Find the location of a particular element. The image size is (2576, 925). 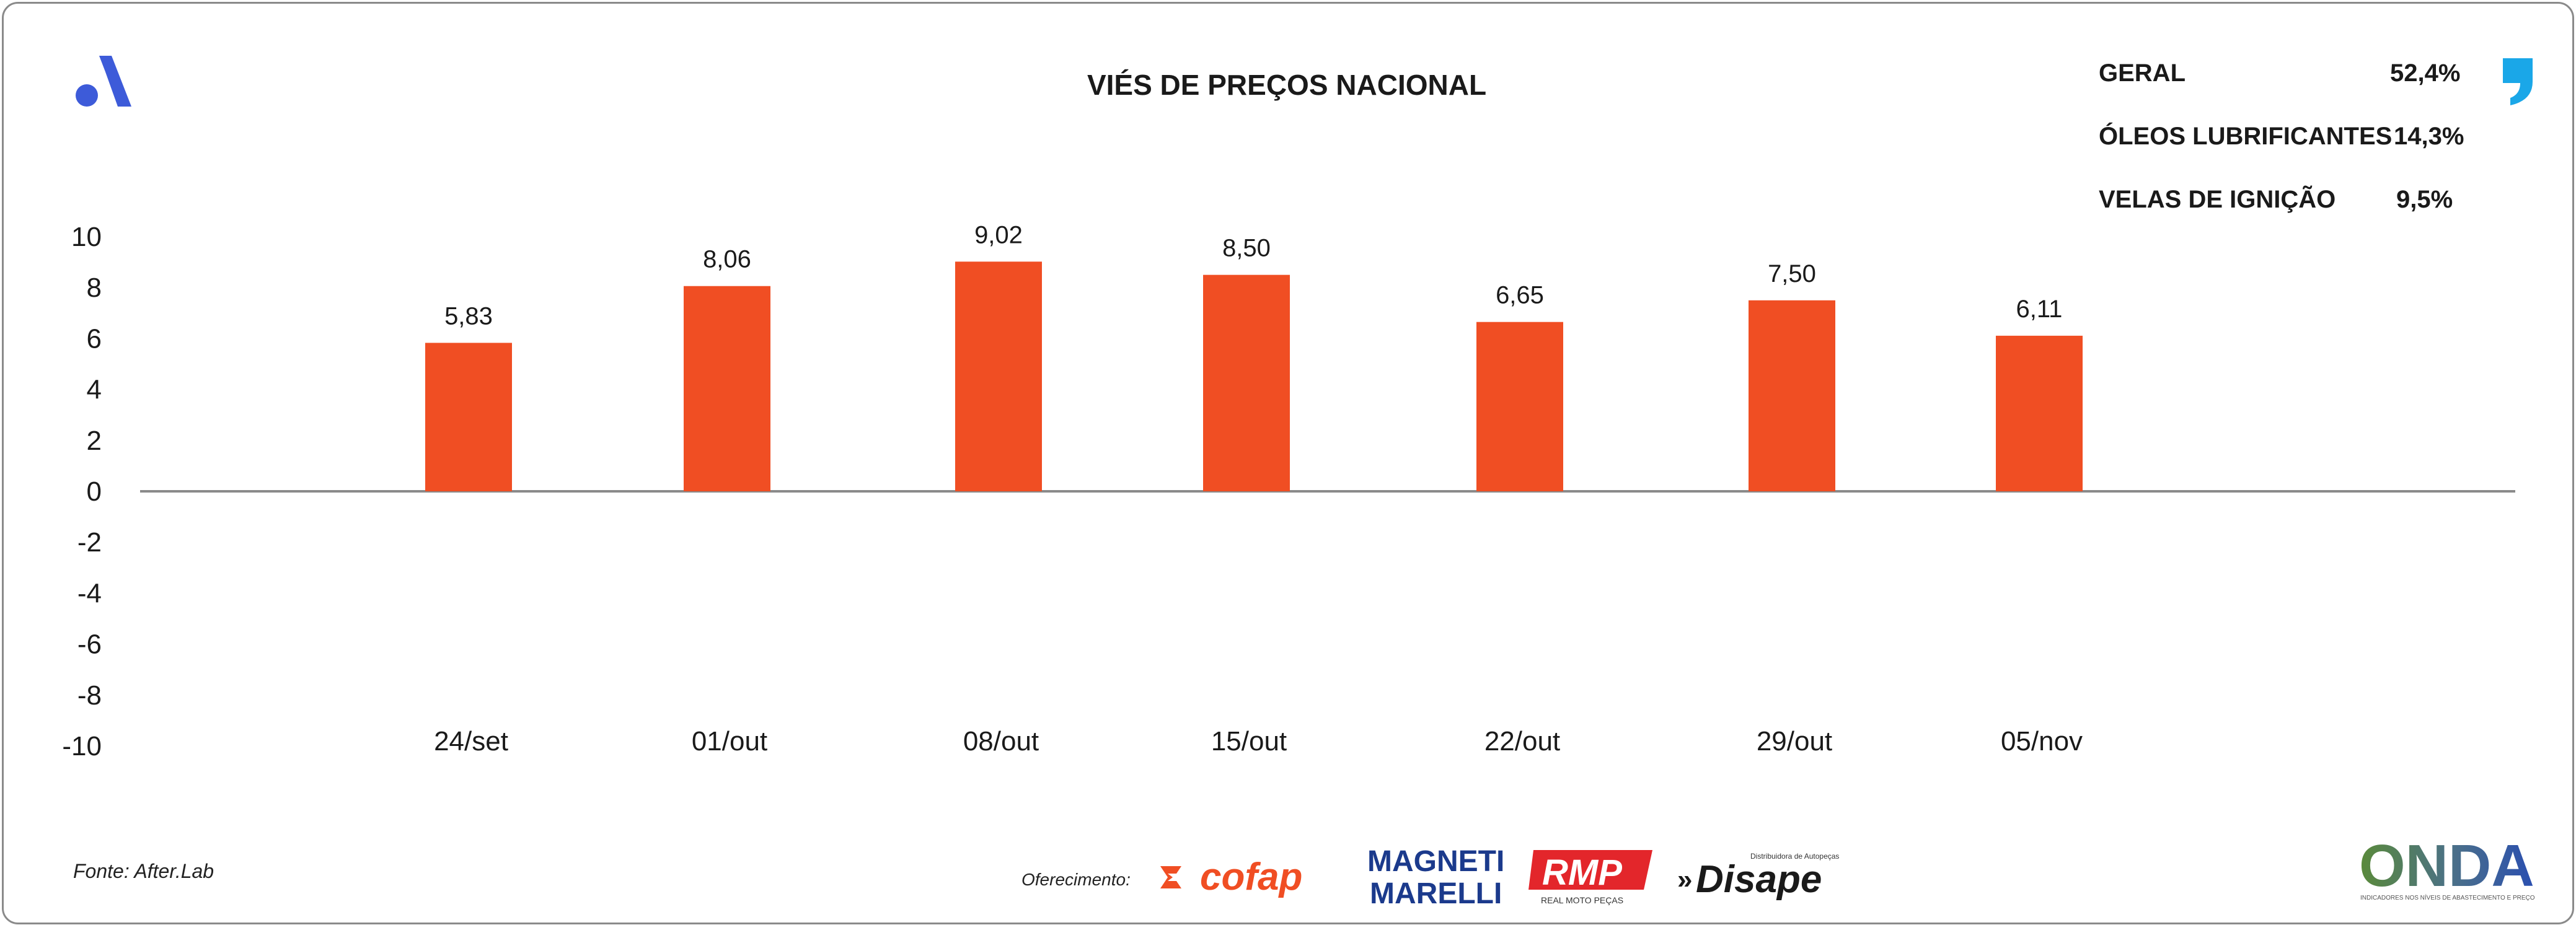

magneti-text: MAGNETI is located at coordinates (1435, 861).